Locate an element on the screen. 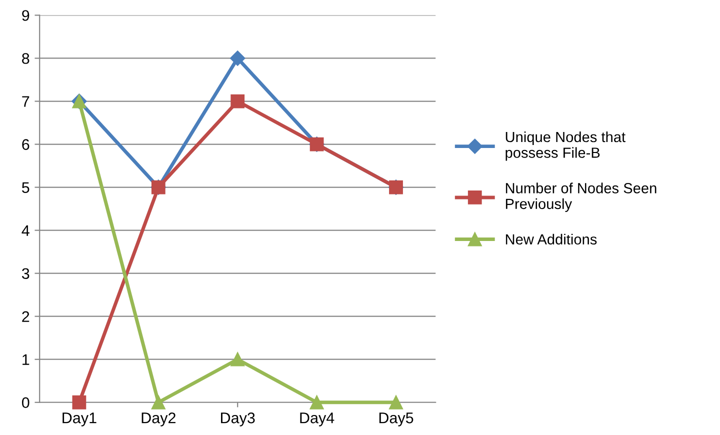 The height and width of the screenshot is (435, 720). x-tick-label: Day1 is located at coordinates (79, 419).